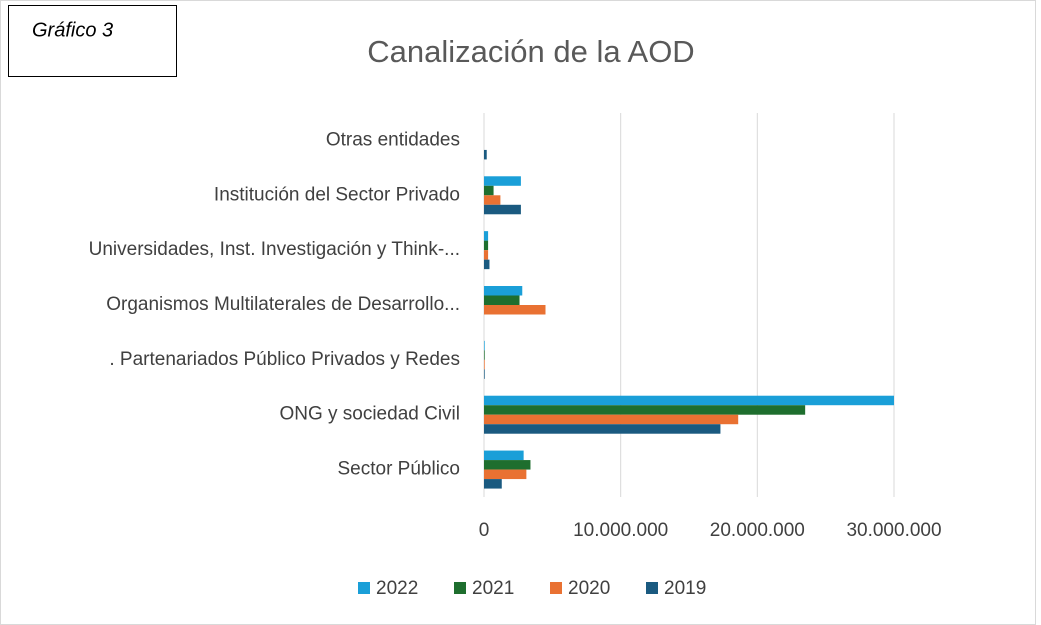  Describe the element at coordinates (72, 30) in the screenshot. I see `figure-label: Gráfico 3` at that location.